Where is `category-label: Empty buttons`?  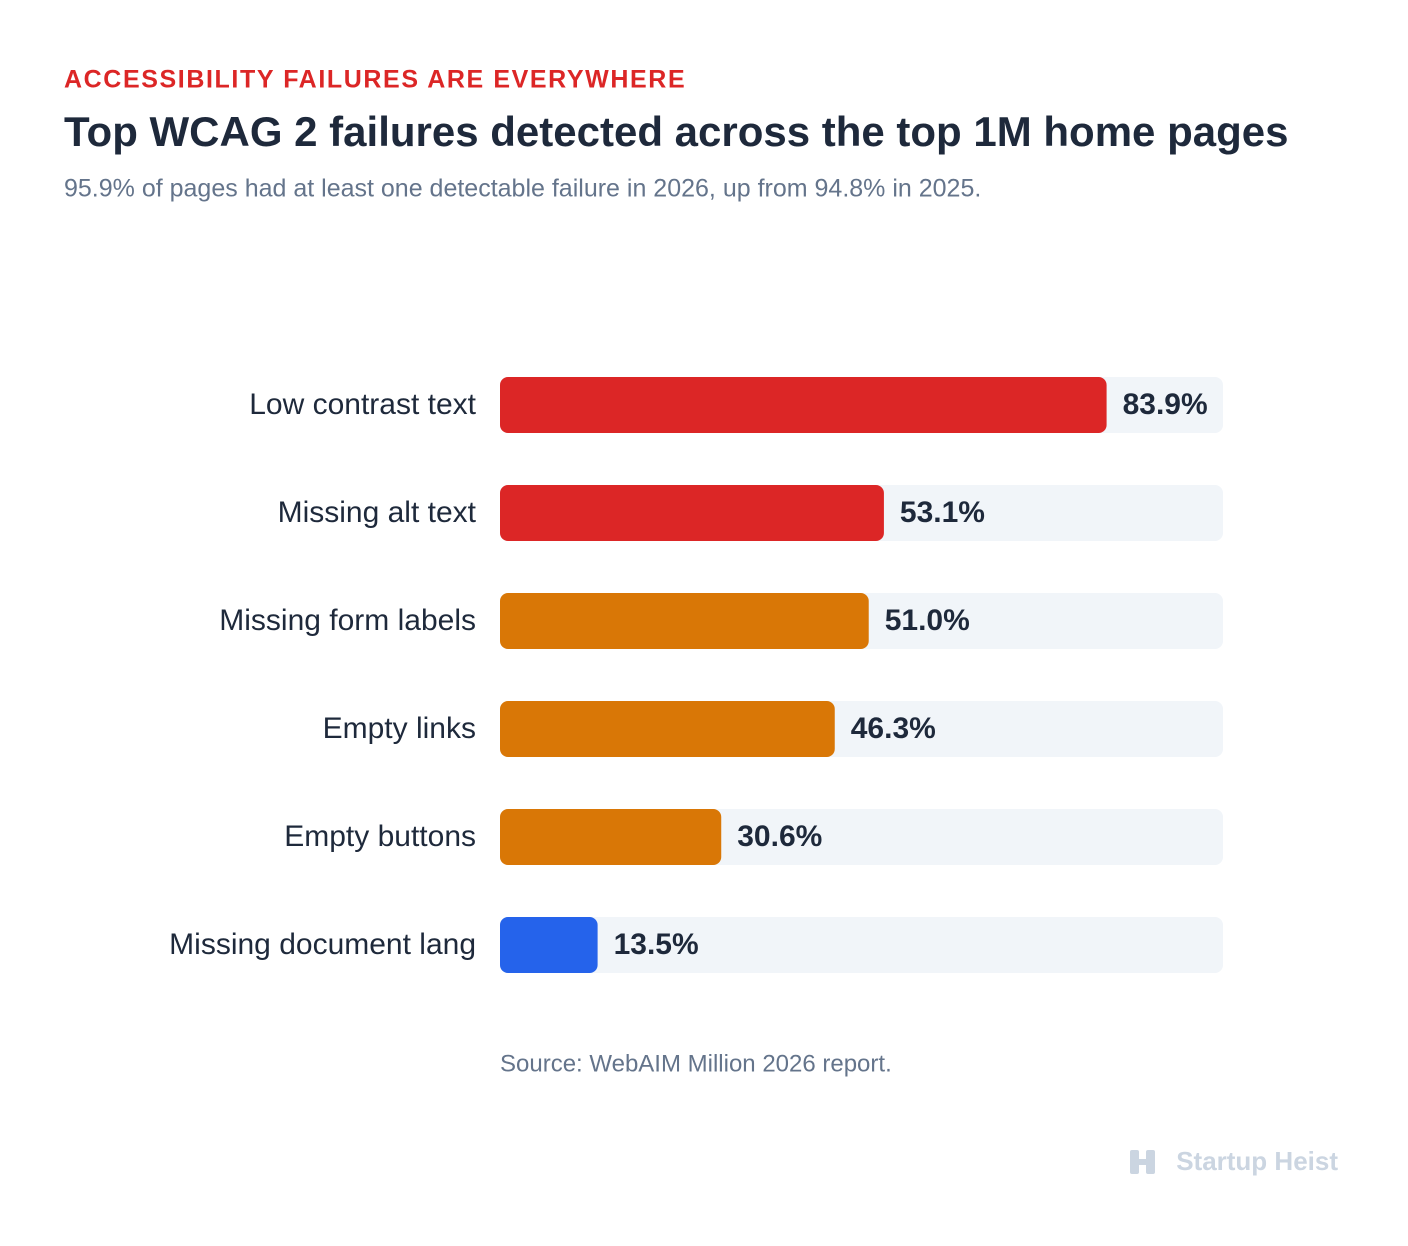
category-label: Empty buttons is located at coordinates (380, 836).